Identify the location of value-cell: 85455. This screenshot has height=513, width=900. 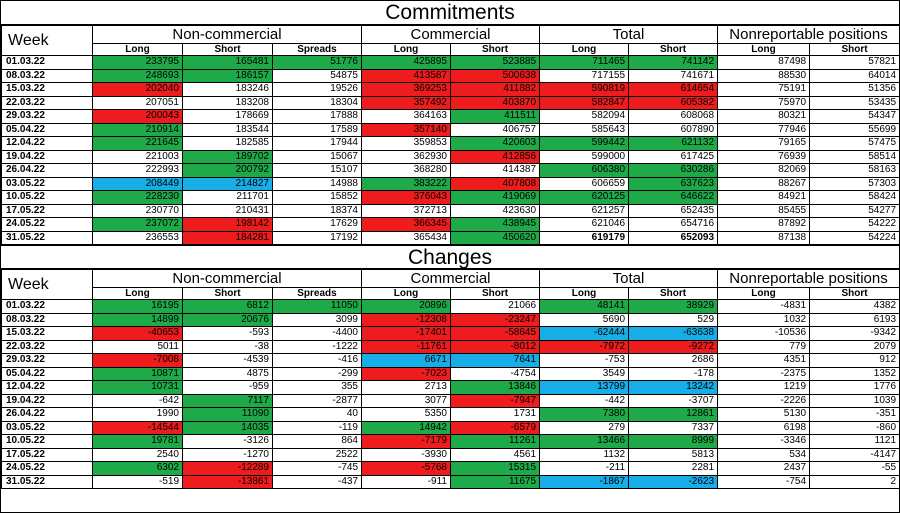
(764, 210).